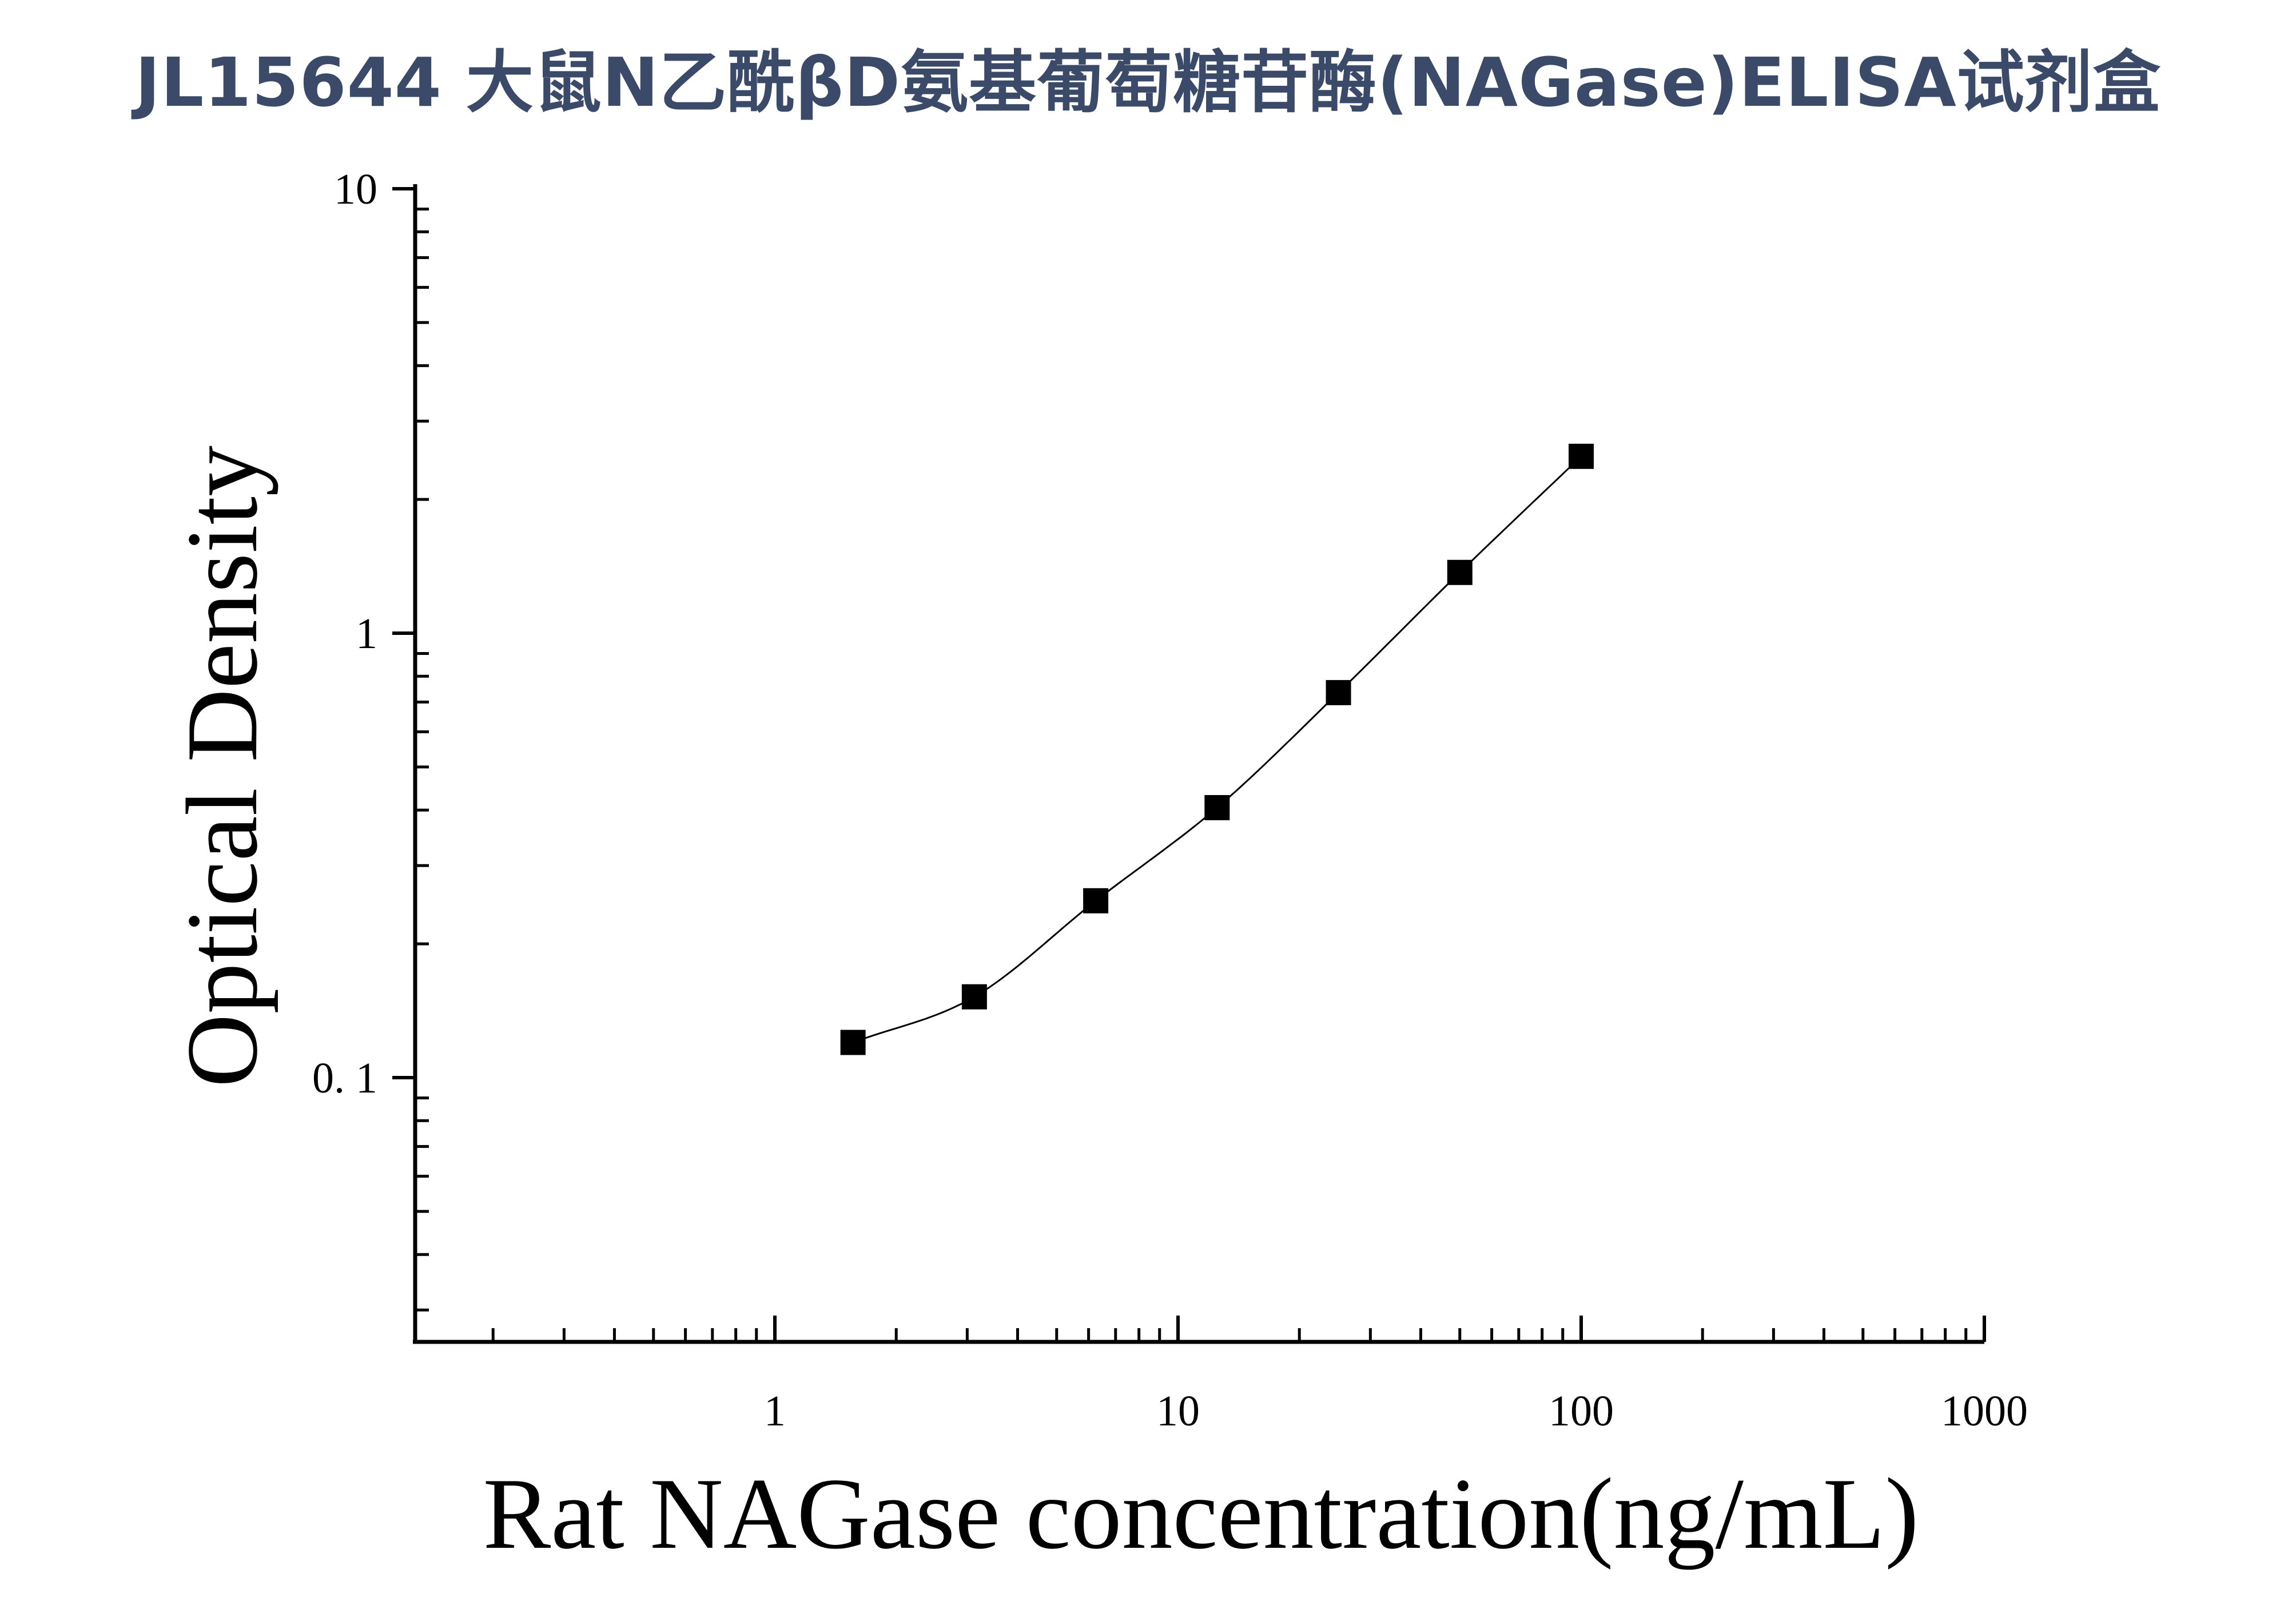 Image resolution: width=2296 pixels, height=1605 pixels. I want to click on x-axis-title: Rat NAGase concentration(ng/mL), so click(1201, 1513).